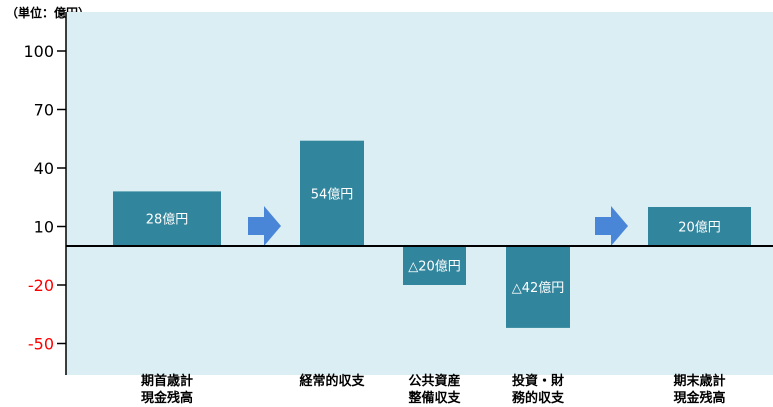  I want to click on y-tick-label: -20, so click(41, 285).